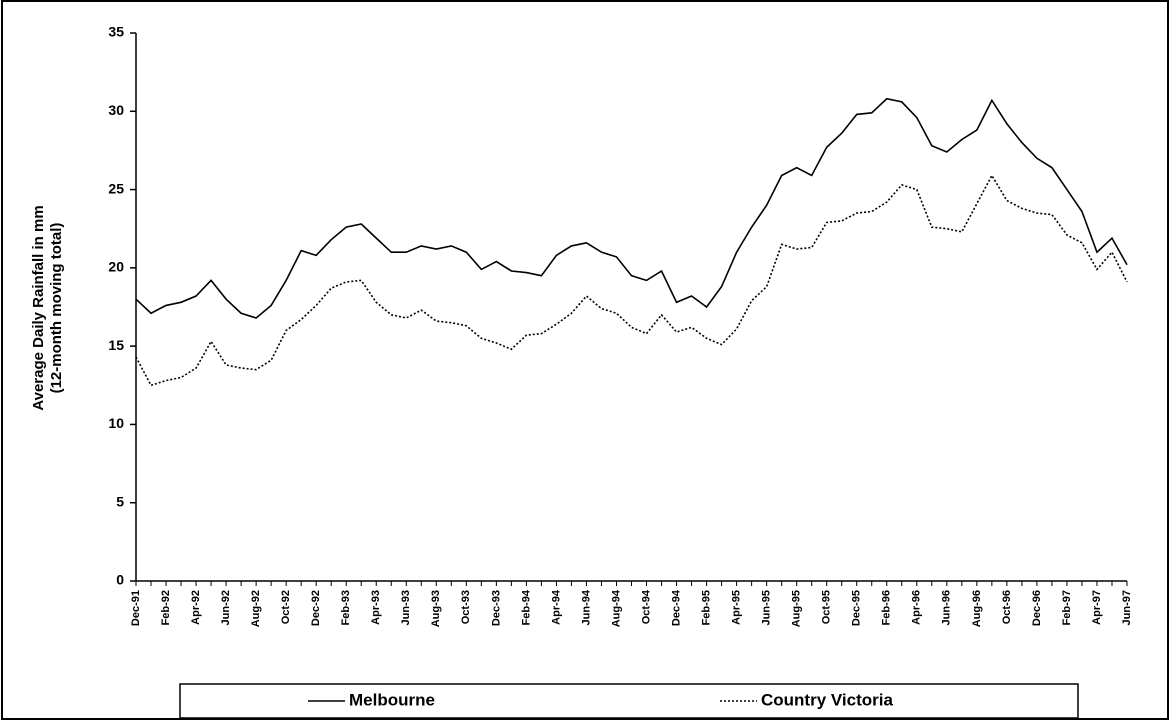 This screenshot has height=720, width=1171. I want to click on x-tick-label: Feb-94, so click(526, 607).